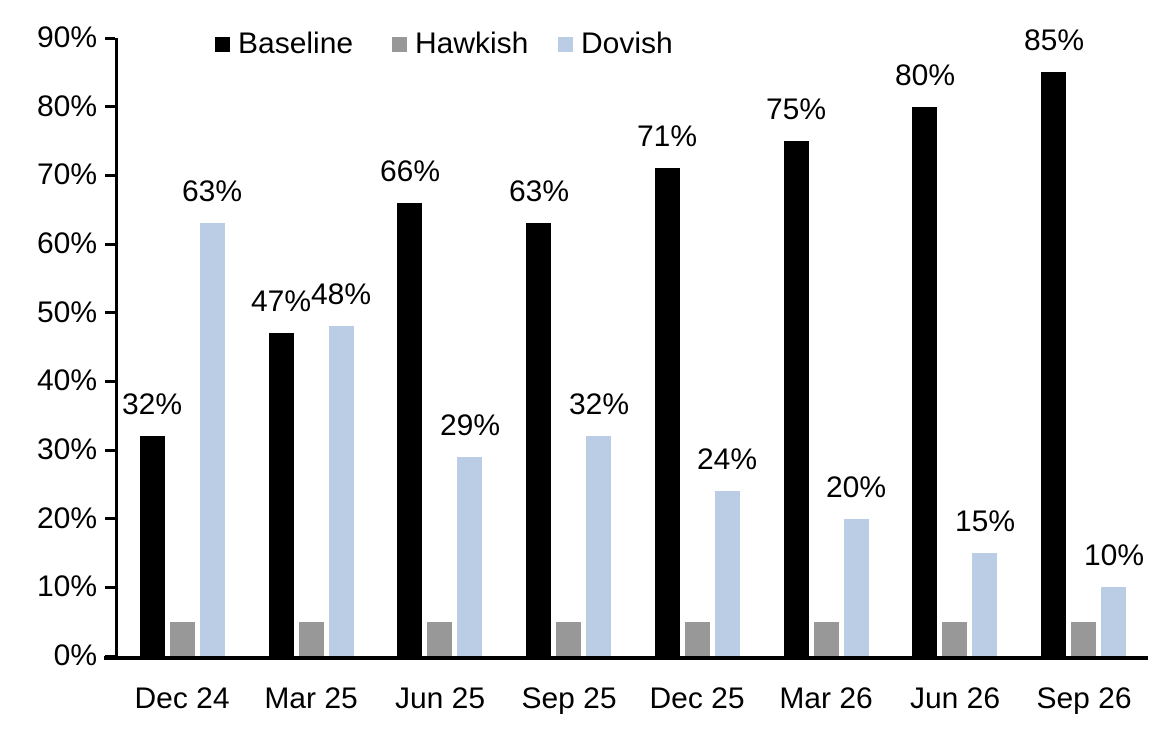 The height and width of the screenshot is (729, 1152). Describe the element at coordinates (66, 37) in the screenshot. I see `y-axis-label: 90%` at that location.